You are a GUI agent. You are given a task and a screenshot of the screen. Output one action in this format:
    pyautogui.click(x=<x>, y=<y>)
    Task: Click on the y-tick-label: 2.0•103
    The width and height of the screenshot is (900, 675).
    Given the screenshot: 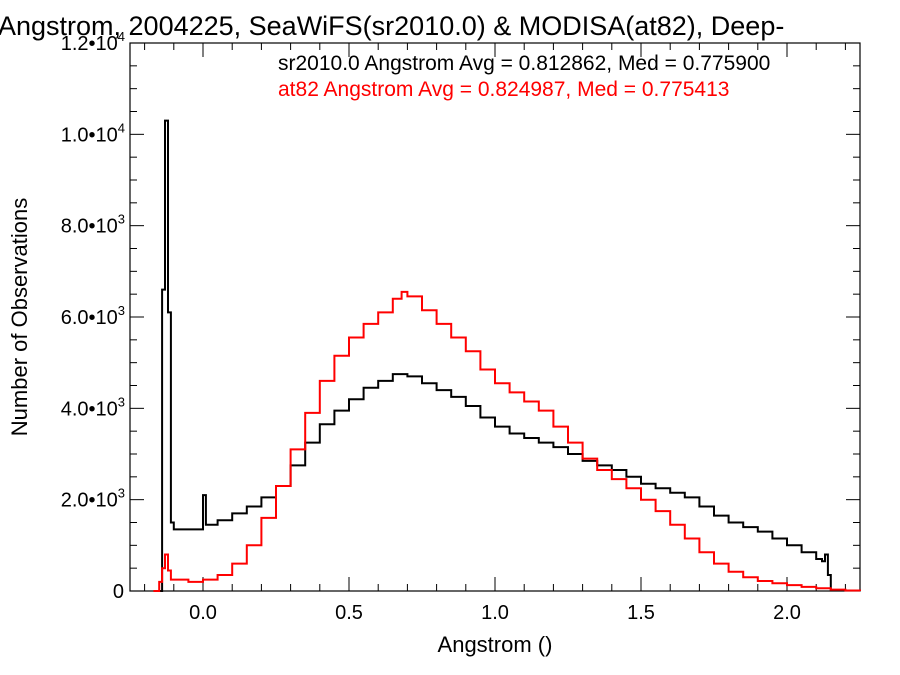 What is the action you would take?
    pyautogui.click(x=93, y=499)
    